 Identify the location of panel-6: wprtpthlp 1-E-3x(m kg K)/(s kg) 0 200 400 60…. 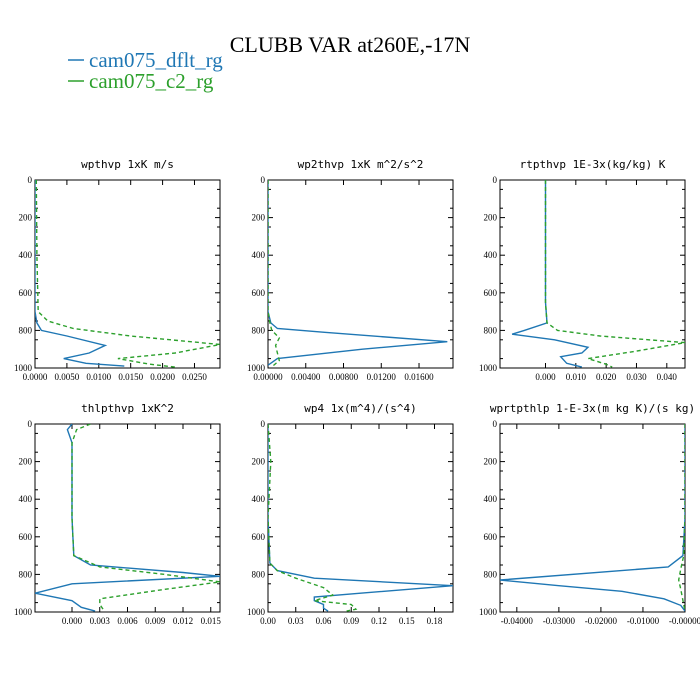
(589, 514).